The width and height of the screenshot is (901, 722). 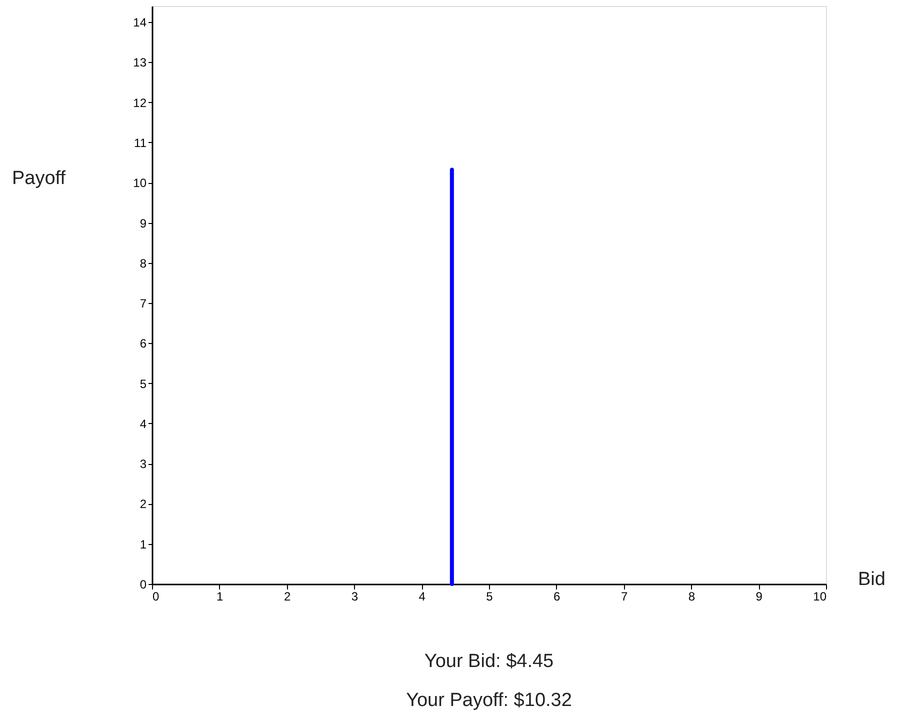 I want to click on y-tick-label: 11, so click(x=140, y=143).